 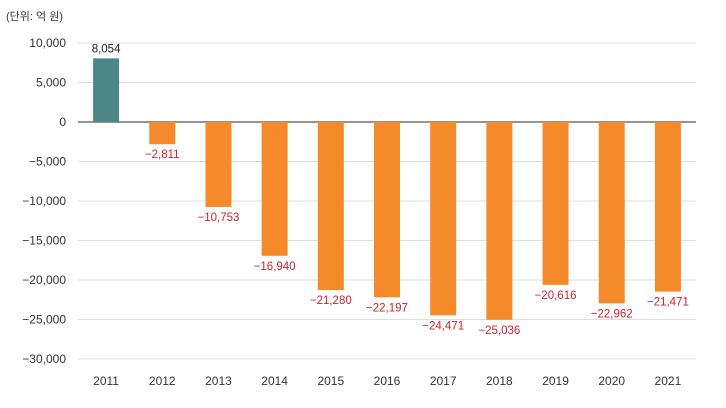 I want to click on bar-2014, so click(x=274, y=189).